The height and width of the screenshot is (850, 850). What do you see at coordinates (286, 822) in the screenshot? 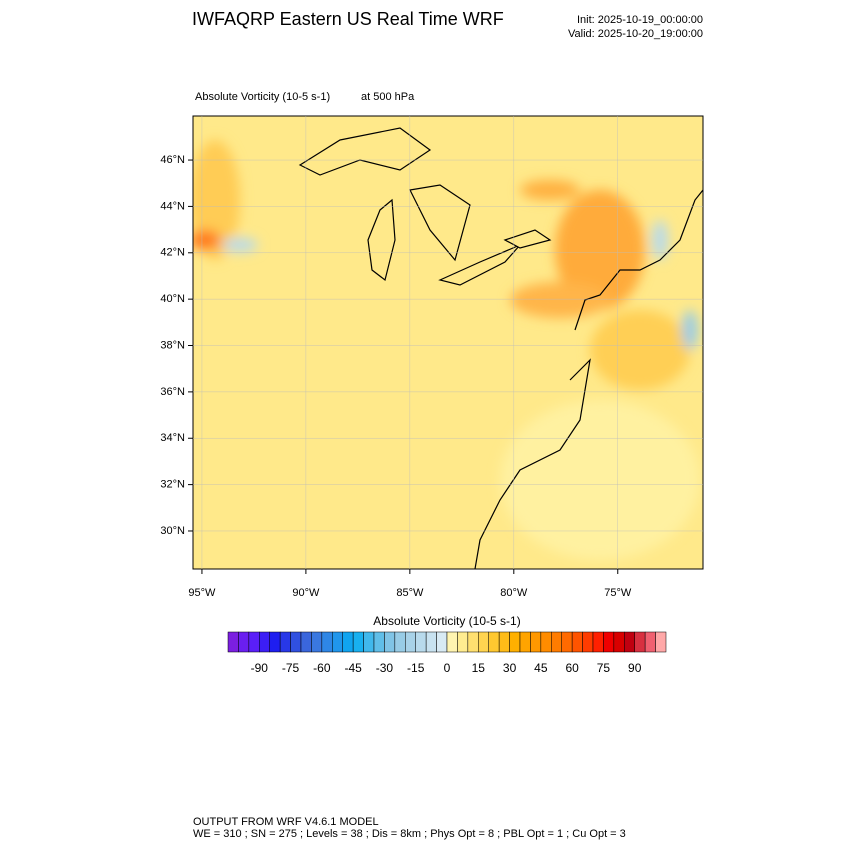
I see `footer-line: OUTPUT FROM WRF V4.6.1 MODEL` at bounding box center [286, 822].